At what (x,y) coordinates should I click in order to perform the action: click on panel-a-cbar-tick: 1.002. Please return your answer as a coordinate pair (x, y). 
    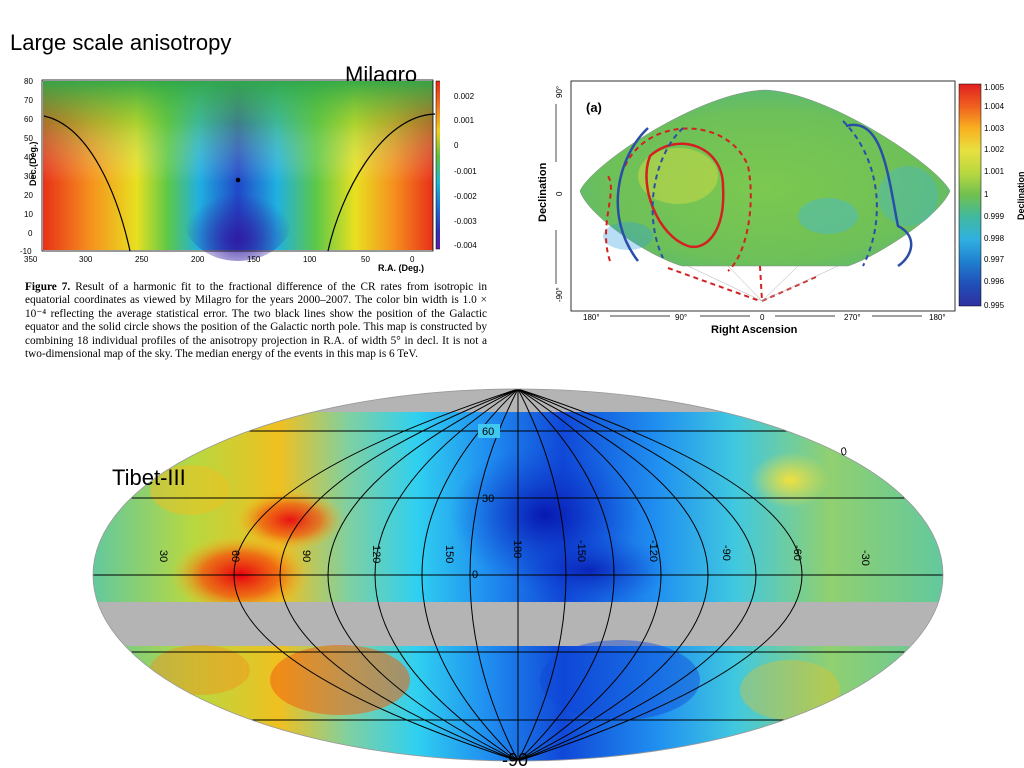
    Looking at the image, I should click on (994, 149).